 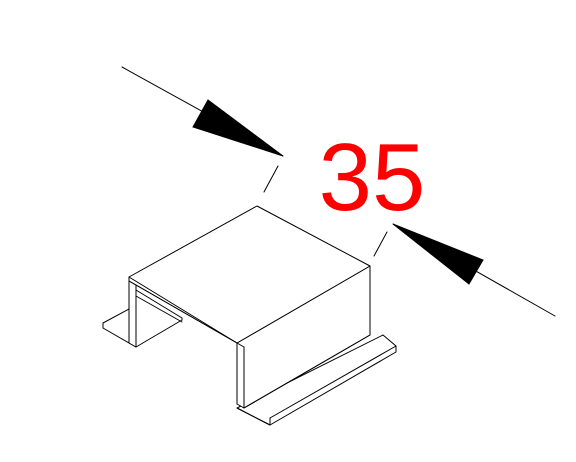 I want to click on top-plate, so click(x=249, y=274).